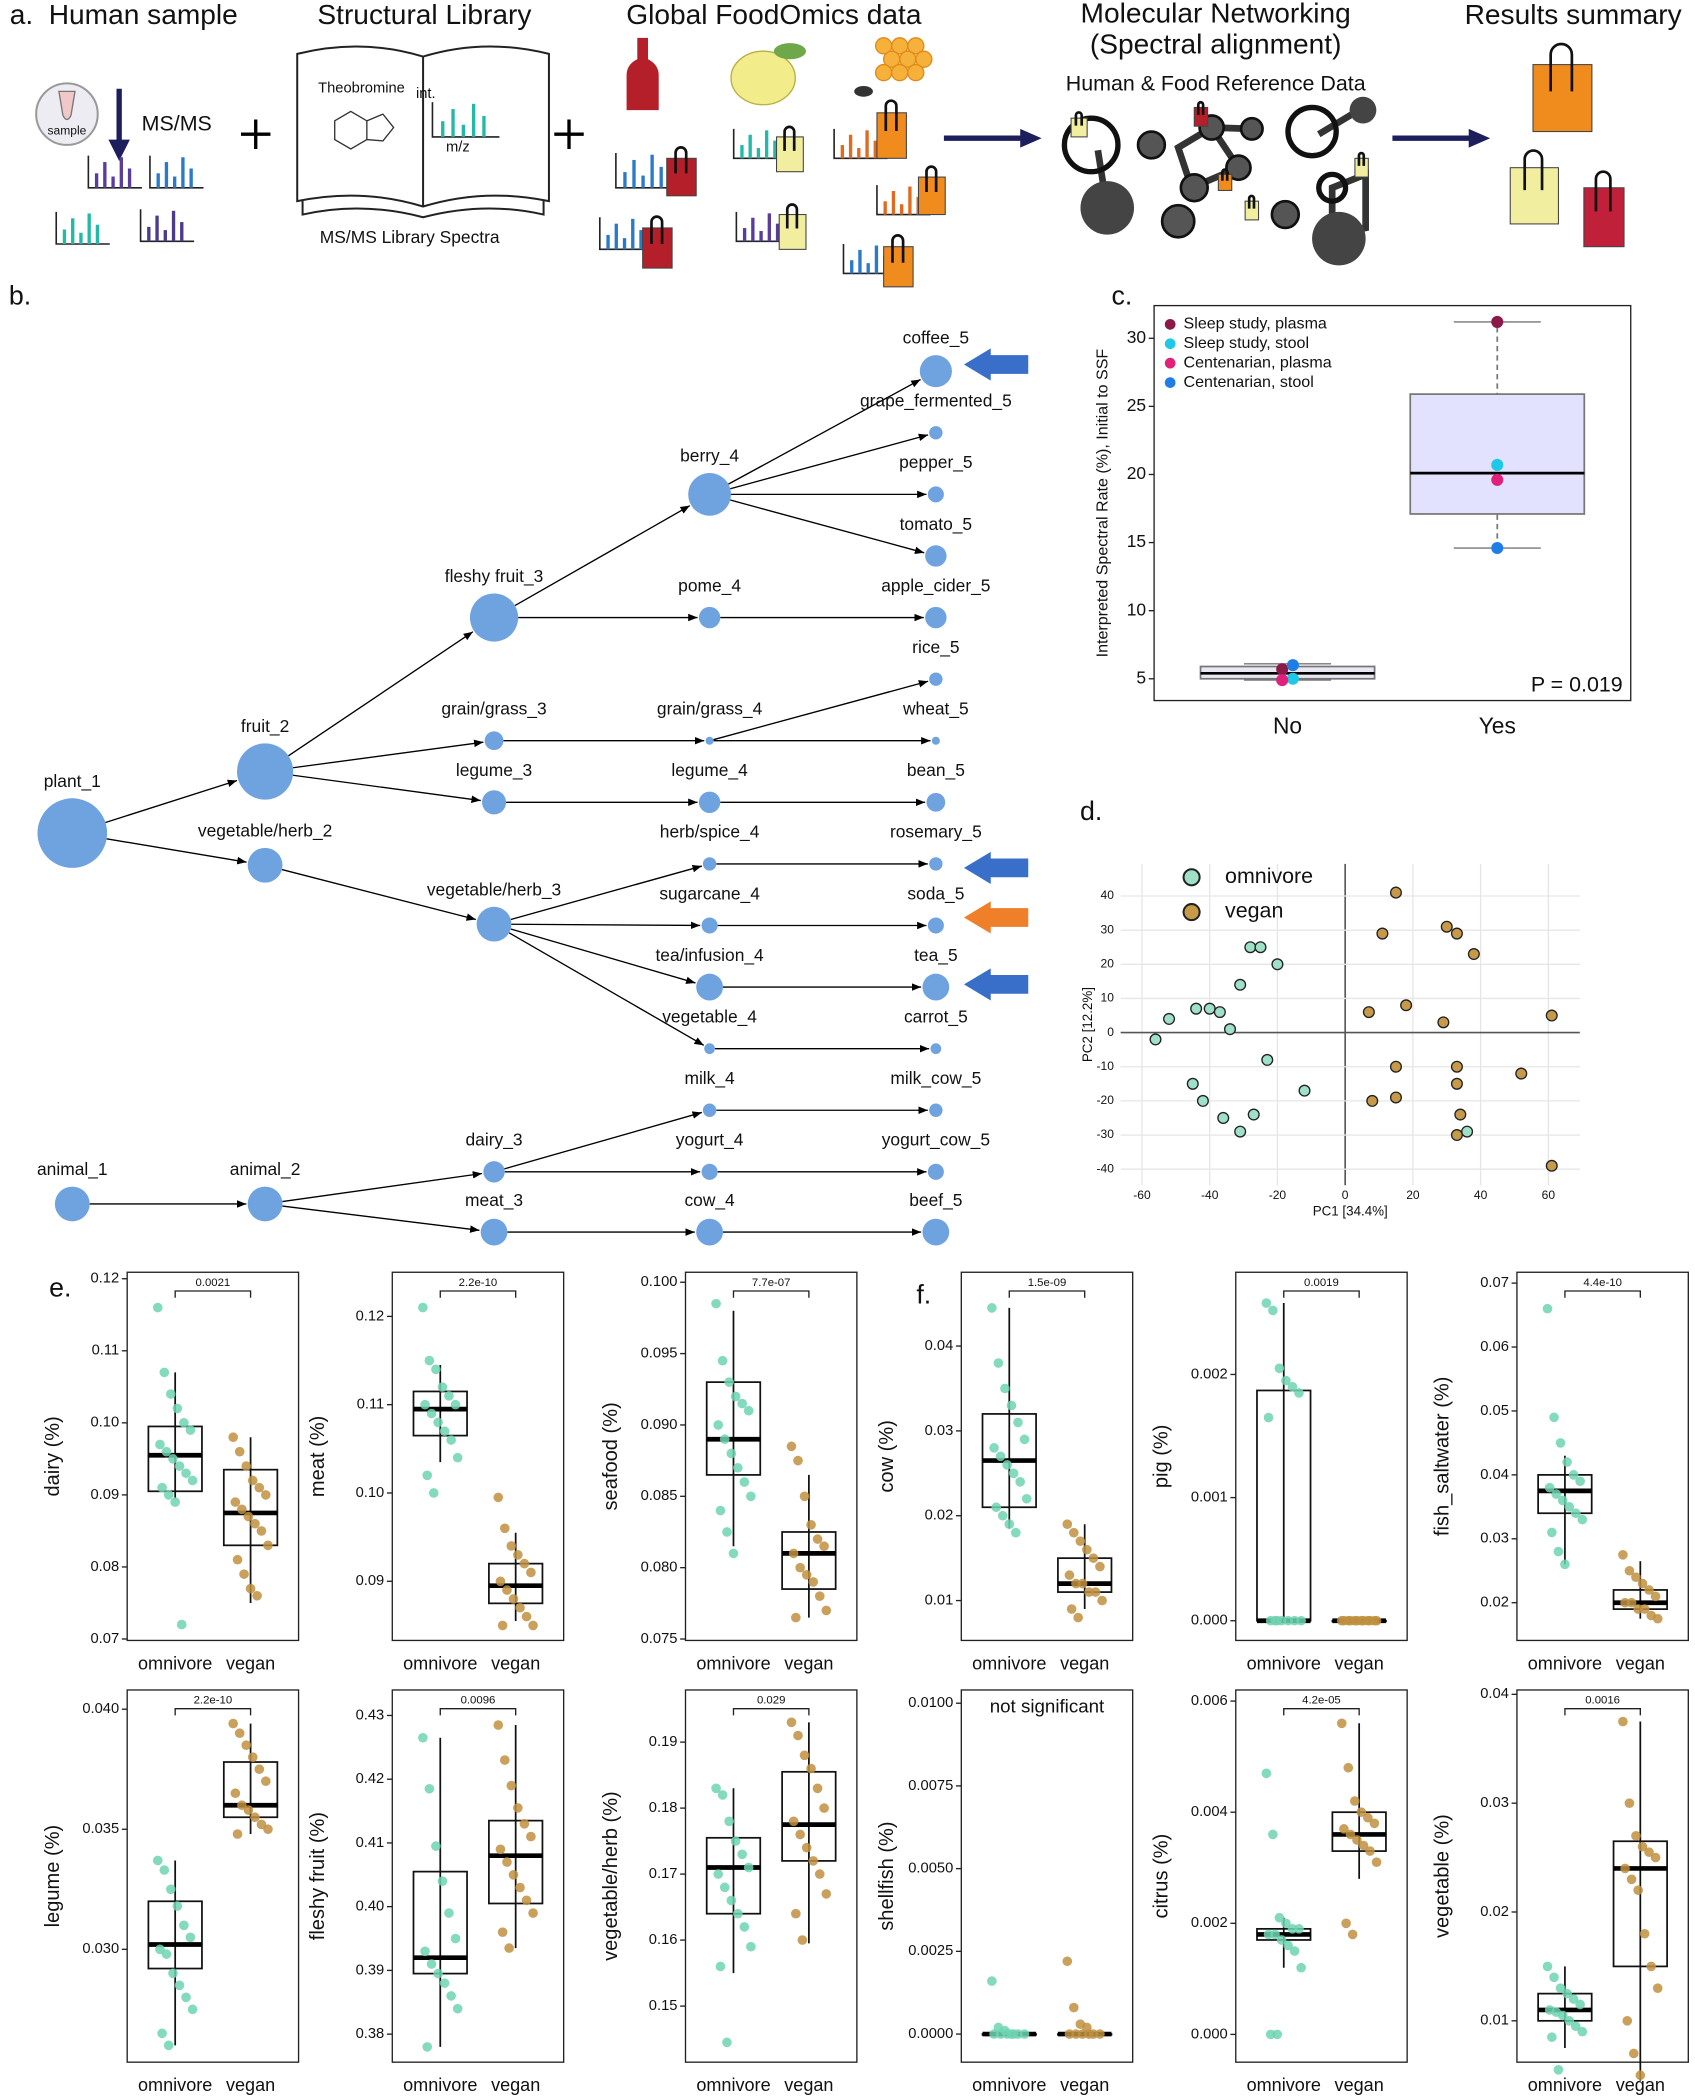 The height and width of the screenshot is (2100, 1695). I want to click on node-label: pome_4, so click(709, 585).